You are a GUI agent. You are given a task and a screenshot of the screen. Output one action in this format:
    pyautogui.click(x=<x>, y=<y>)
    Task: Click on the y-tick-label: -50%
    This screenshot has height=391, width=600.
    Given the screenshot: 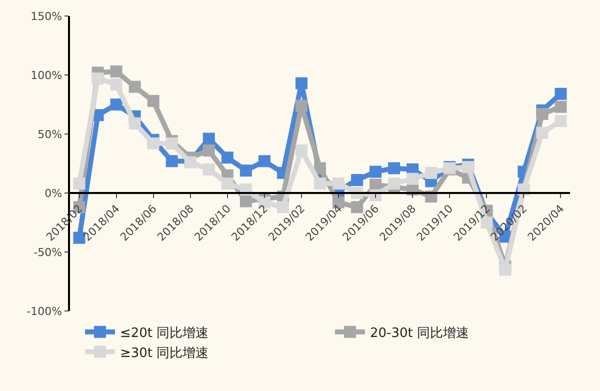 What is the action you would take?
    pyautogui.click(x=48, y=252)
    